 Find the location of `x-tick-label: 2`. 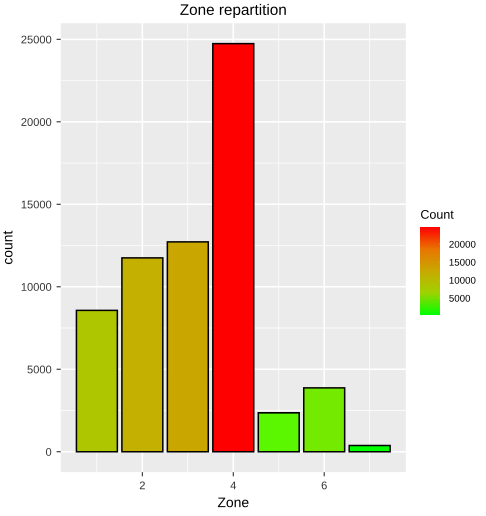

x-tick-label: 2 is located at coordinates (142, 485).